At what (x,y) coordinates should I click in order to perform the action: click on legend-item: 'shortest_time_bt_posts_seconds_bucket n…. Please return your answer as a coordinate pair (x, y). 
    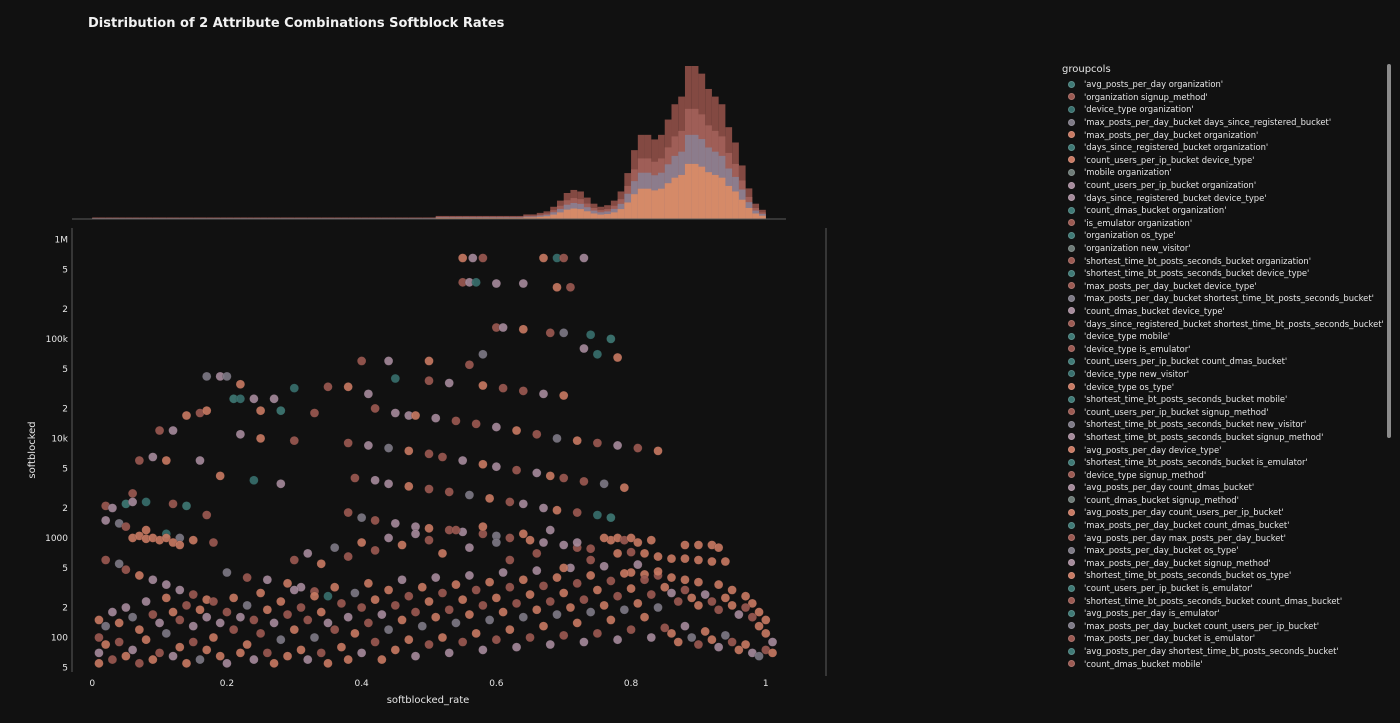
    Looking at the image, I should click on (1227, 424).